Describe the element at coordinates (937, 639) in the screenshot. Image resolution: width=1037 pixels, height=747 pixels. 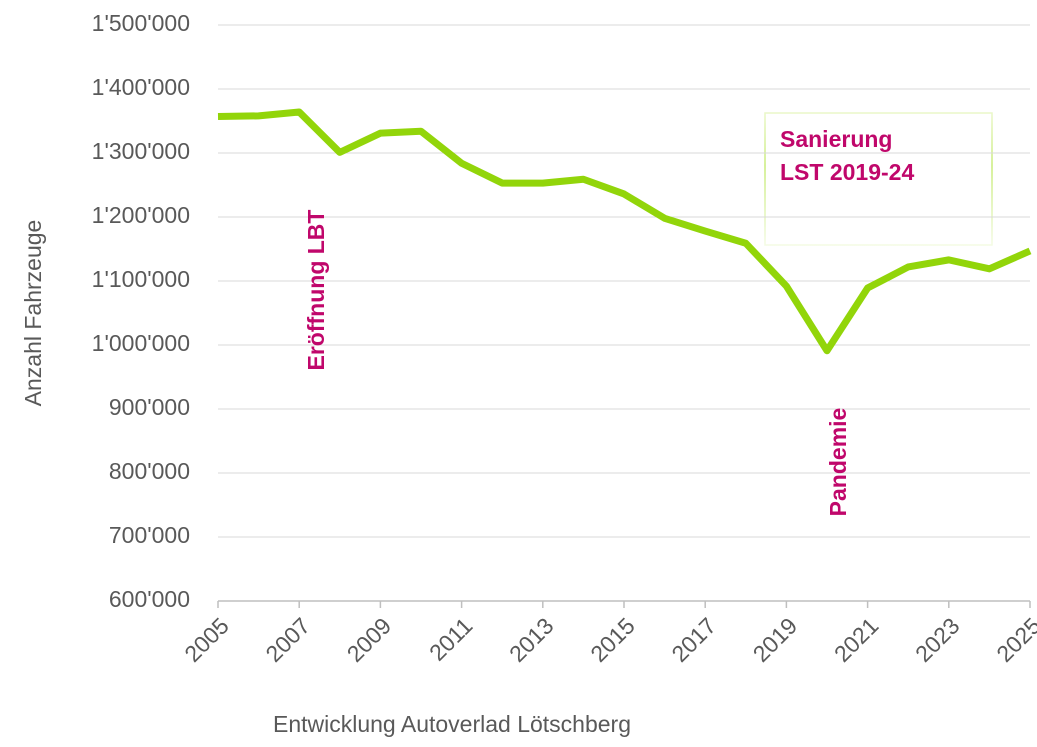
I see `x-tick-label: 2023` at that location.